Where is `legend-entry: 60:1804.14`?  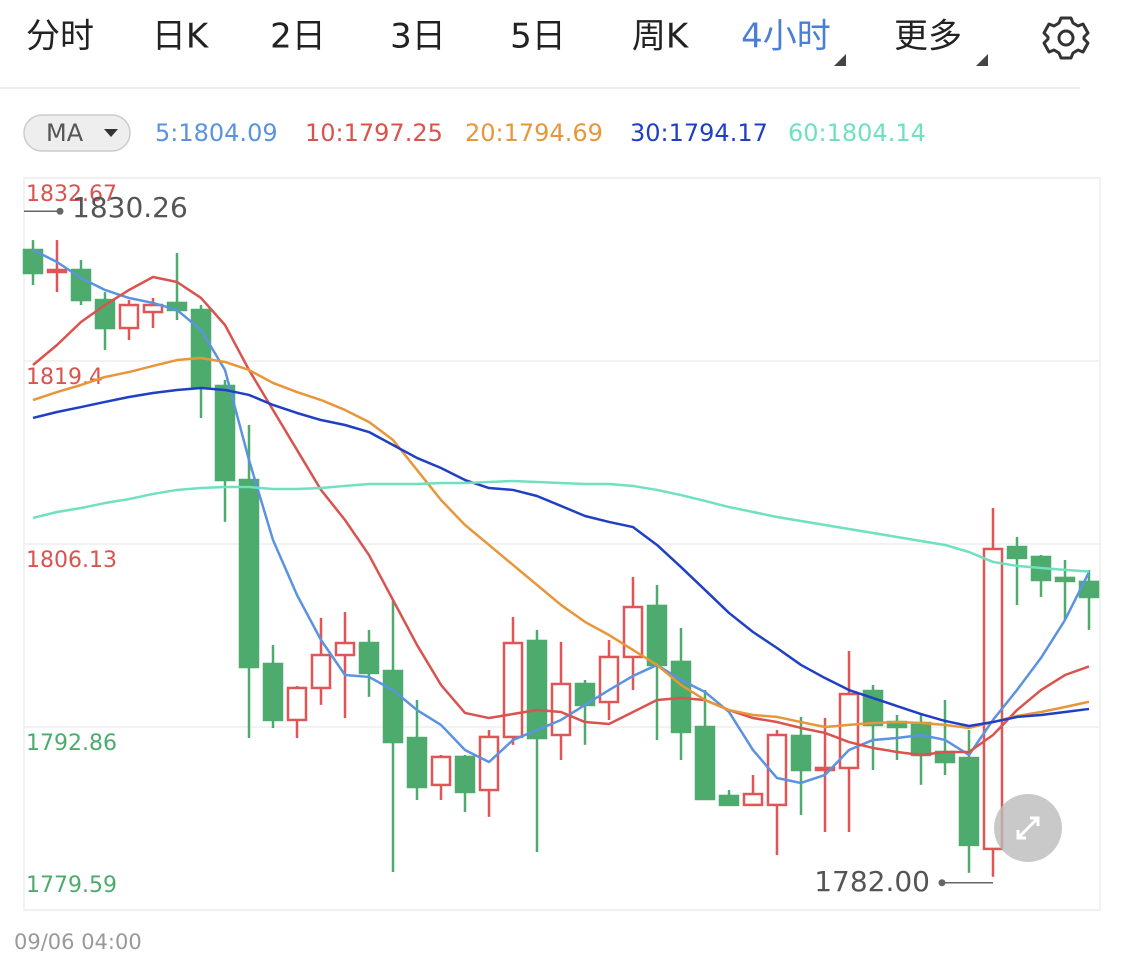 legend-entry: 60:1804.14 is located at coordinates (857, 133).